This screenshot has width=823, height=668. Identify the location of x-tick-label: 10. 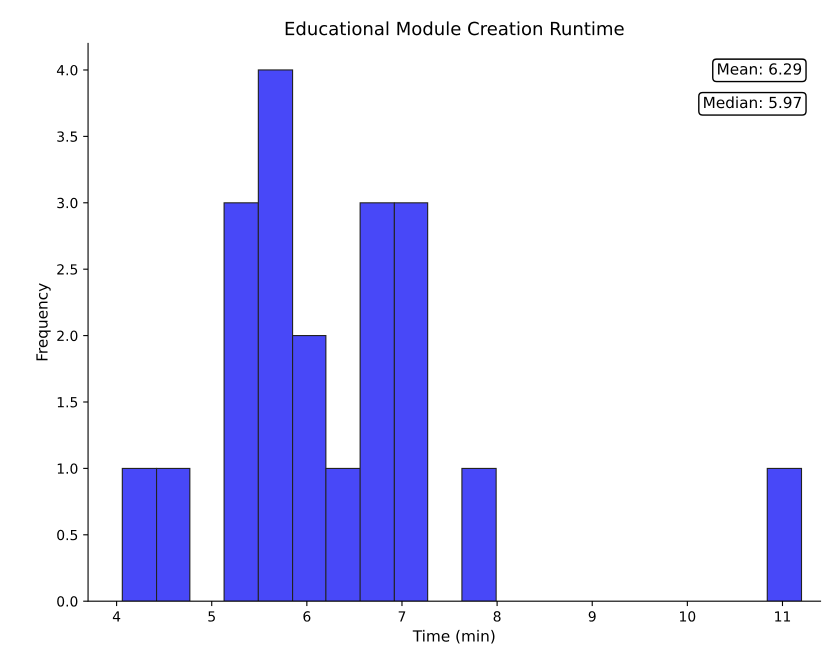
(688, 616).